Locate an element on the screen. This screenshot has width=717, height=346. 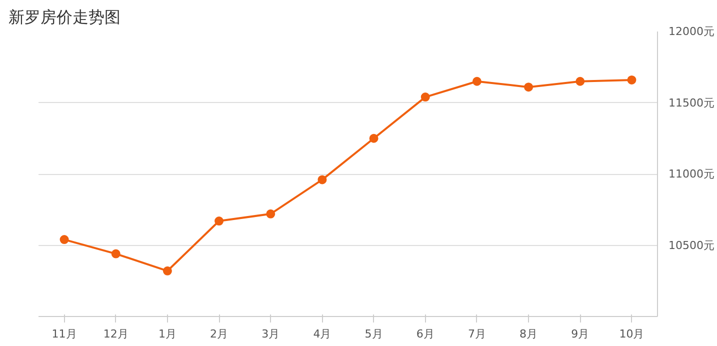
x-tick-label: 9月 is located at coordinates (580, 334).